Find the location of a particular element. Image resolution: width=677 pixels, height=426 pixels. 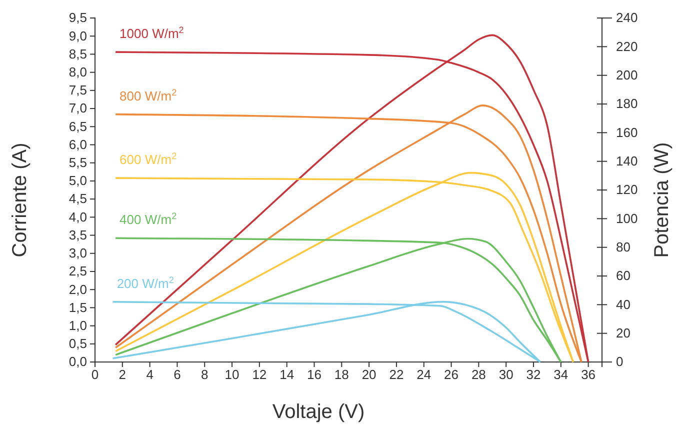

y-tick-label: 0,5 is located at coordinates (77, 344).